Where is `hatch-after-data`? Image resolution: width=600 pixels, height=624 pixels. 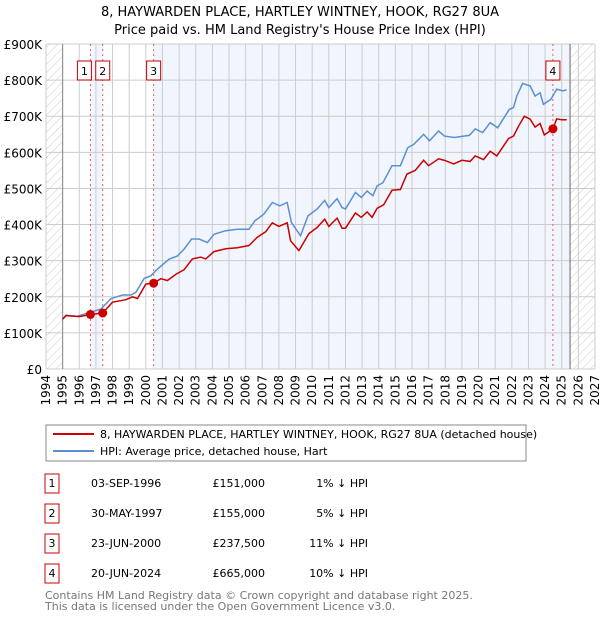
hatch-after-data is located at coordinates (582, 206).